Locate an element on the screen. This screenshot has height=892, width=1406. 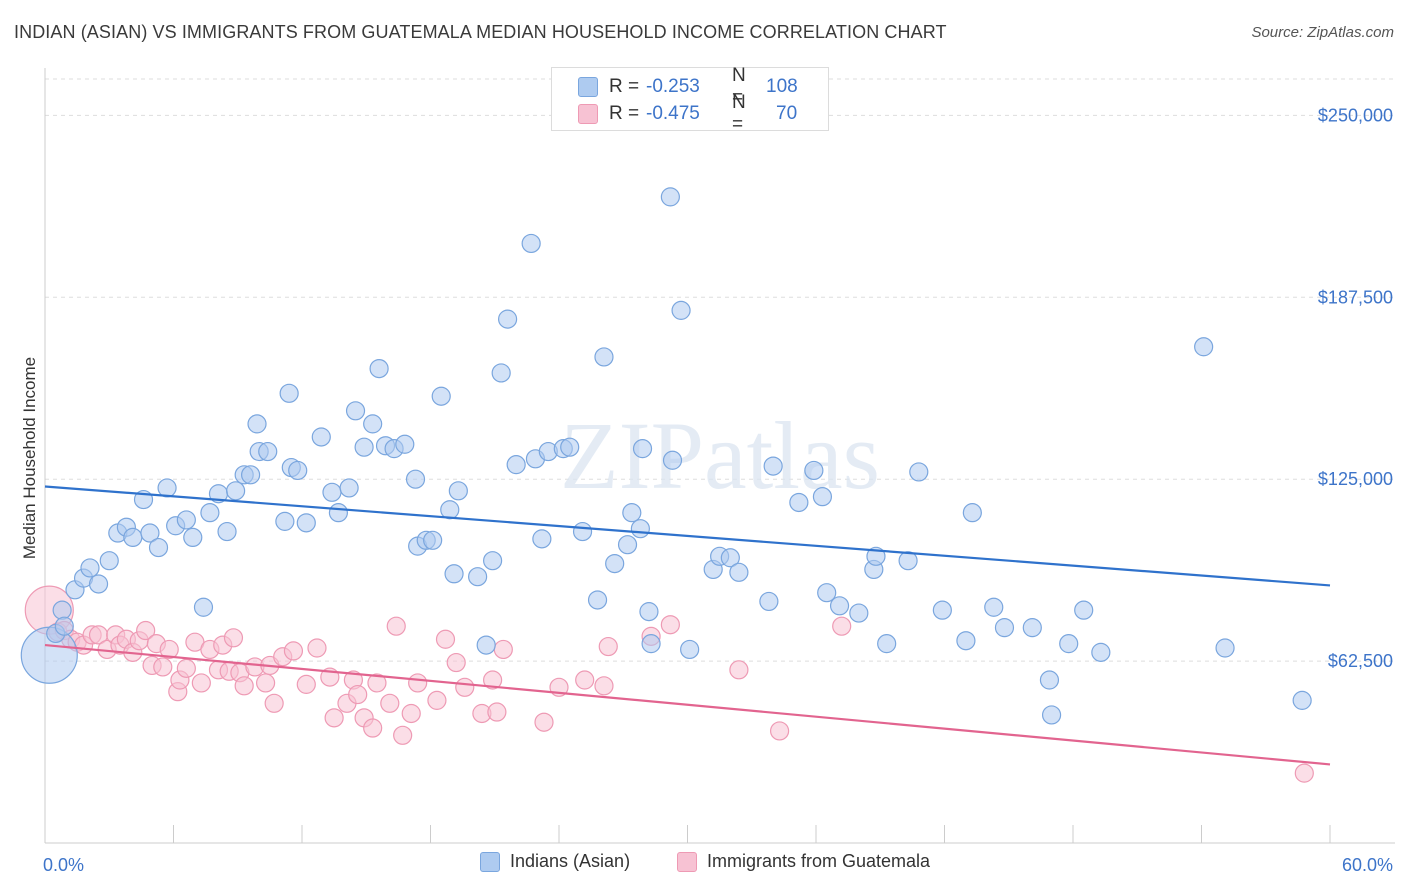
n-value: 70 is located at coordinates (787, 113).